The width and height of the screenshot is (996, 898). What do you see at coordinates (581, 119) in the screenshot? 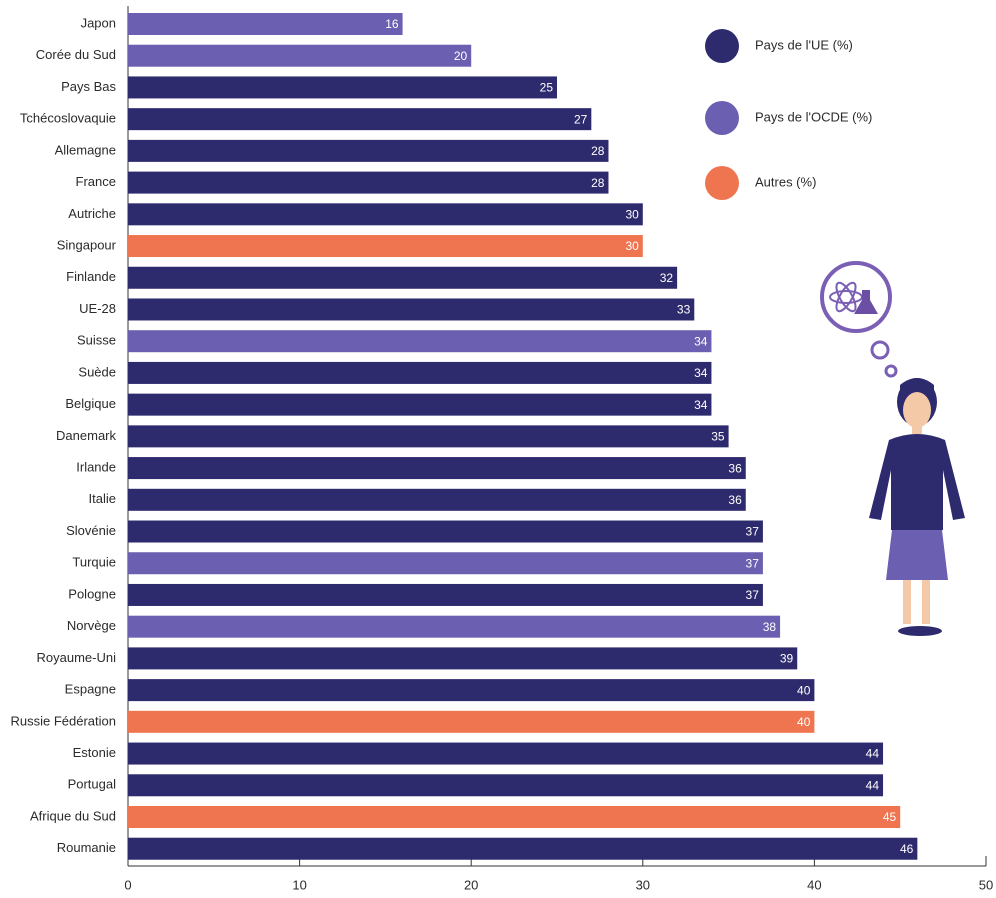
I see `value-label: 27` at bounding box center [581, 119].